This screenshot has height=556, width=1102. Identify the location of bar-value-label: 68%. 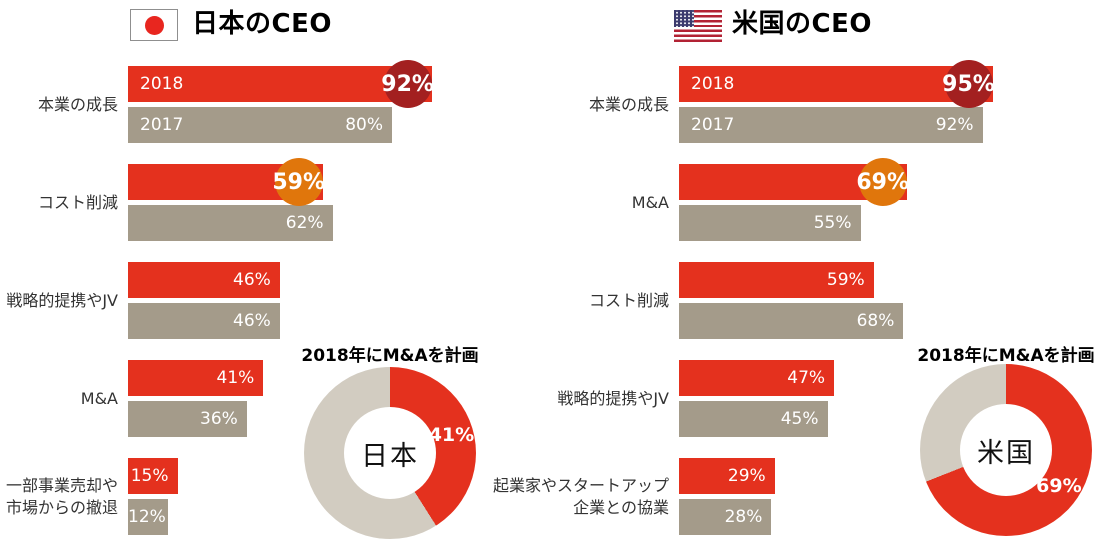
(875, 321).